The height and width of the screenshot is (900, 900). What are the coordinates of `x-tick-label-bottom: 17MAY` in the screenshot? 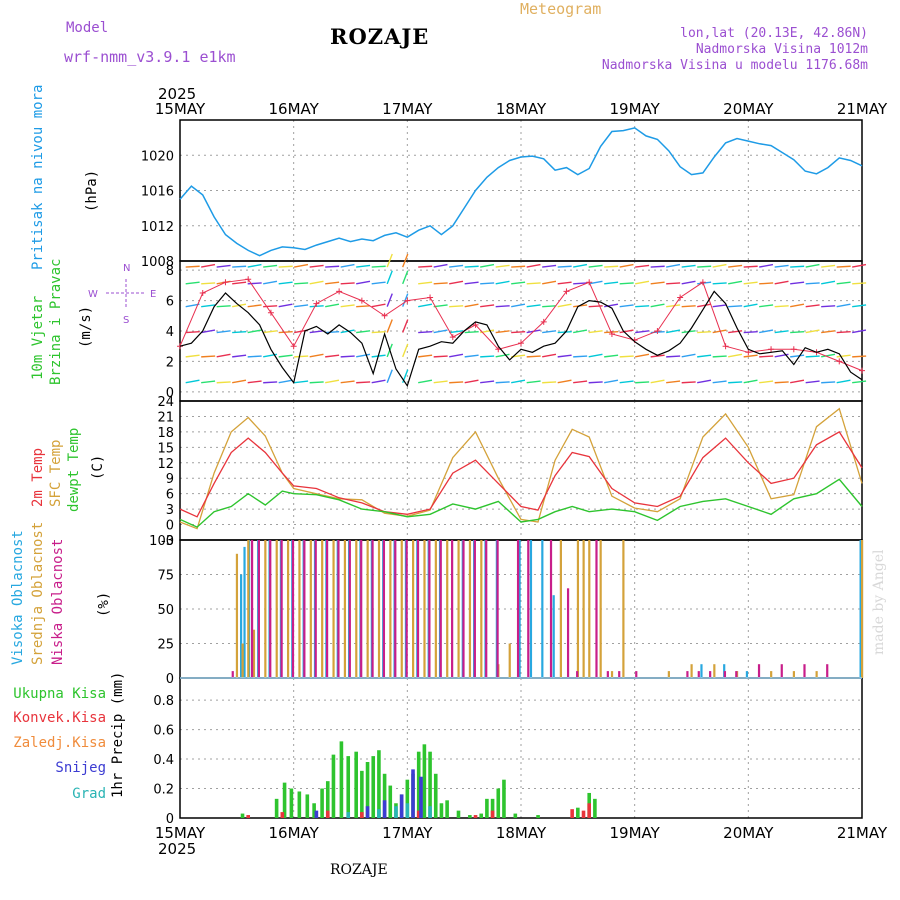 It's located at (407, 833).